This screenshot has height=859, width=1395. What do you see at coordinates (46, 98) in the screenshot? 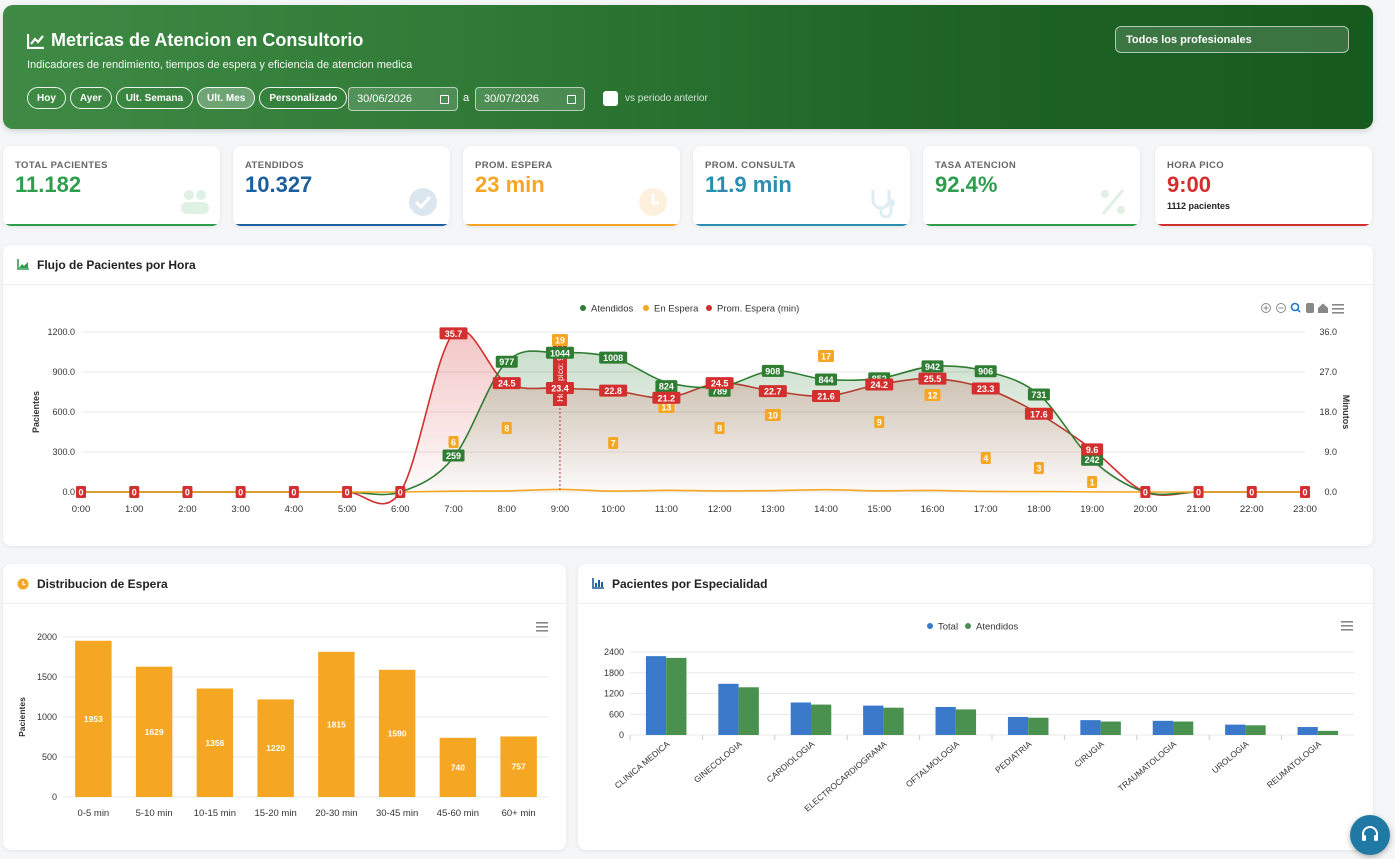
I see `period-today-button: Hoy` at bounding box center [46, 98].